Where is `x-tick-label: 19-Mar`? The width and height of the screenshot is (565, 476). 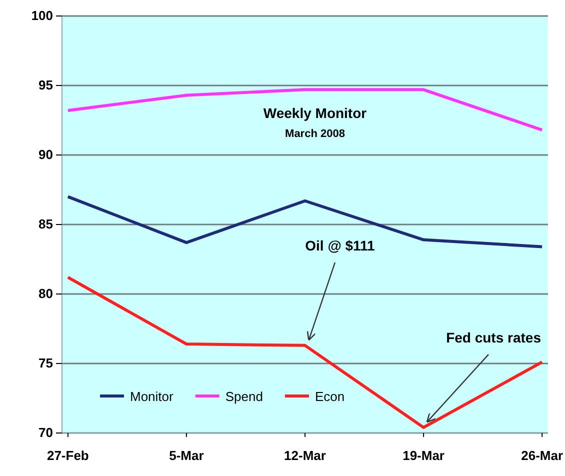
x-tick-label: 19-Mar is located at coordinates (423, 456).